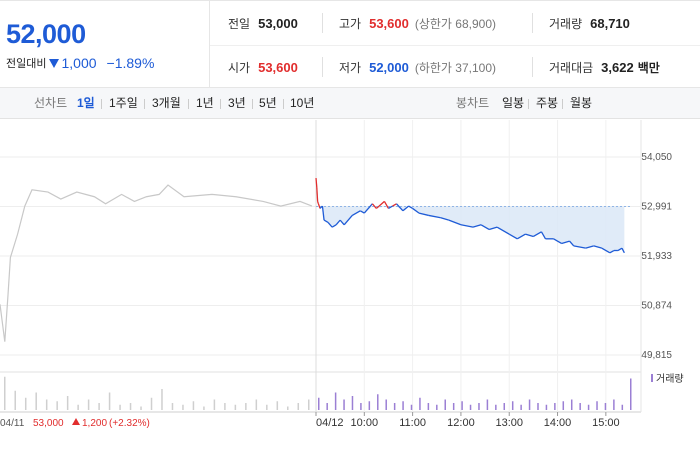 This screenshot has width=700, height=450. Describe the element at coordinates (205, 103) in the screenshot. I see `tab-1-year: 1년` at that location.